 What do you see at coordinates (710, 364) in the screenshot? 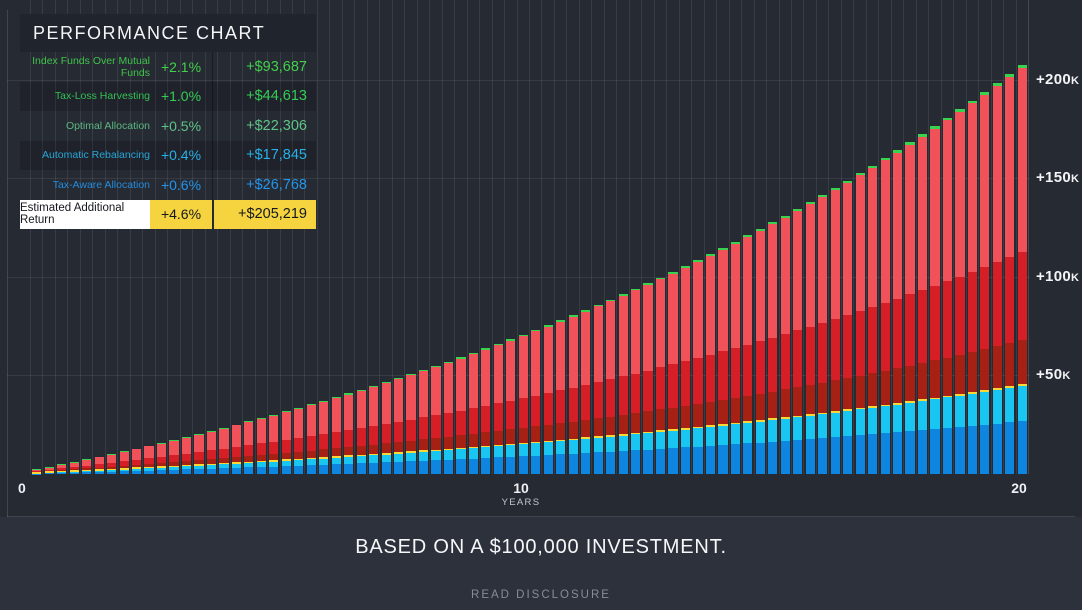
I see `stacked-bar-year-13.75` at bounding box center [710, 364].